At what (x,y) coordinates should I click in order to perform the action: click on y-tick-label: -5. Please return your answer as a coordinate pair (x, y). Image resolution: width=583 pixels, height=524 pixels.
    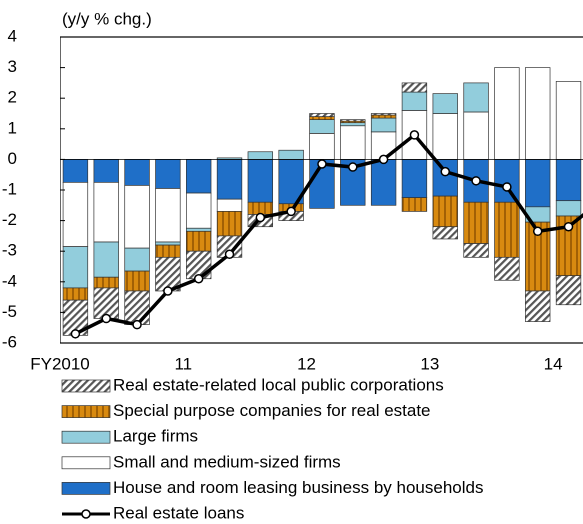
    Looking at the image, I should click on (9, 311).